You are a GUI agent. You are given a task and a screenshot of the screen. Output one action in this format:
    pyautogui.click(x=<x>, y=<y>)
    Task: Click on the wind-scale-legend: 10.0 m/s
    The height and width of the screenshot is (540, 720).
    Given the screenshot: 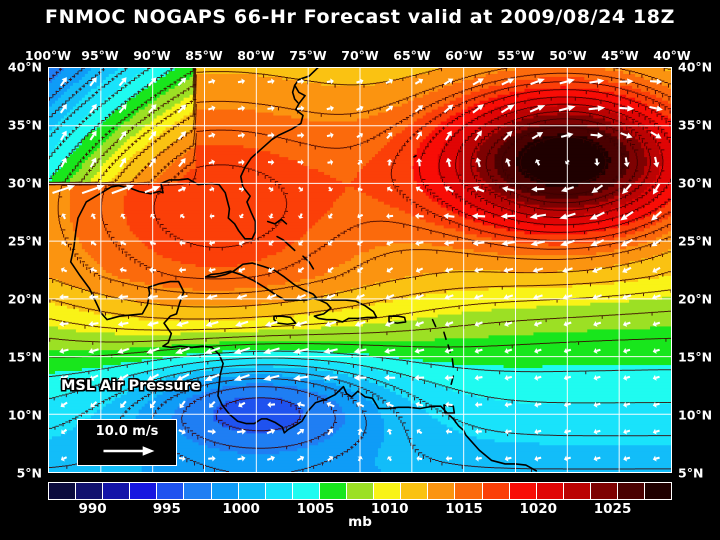 What is the action you would take?
    pyautogui.click(x=127, y=442)
    